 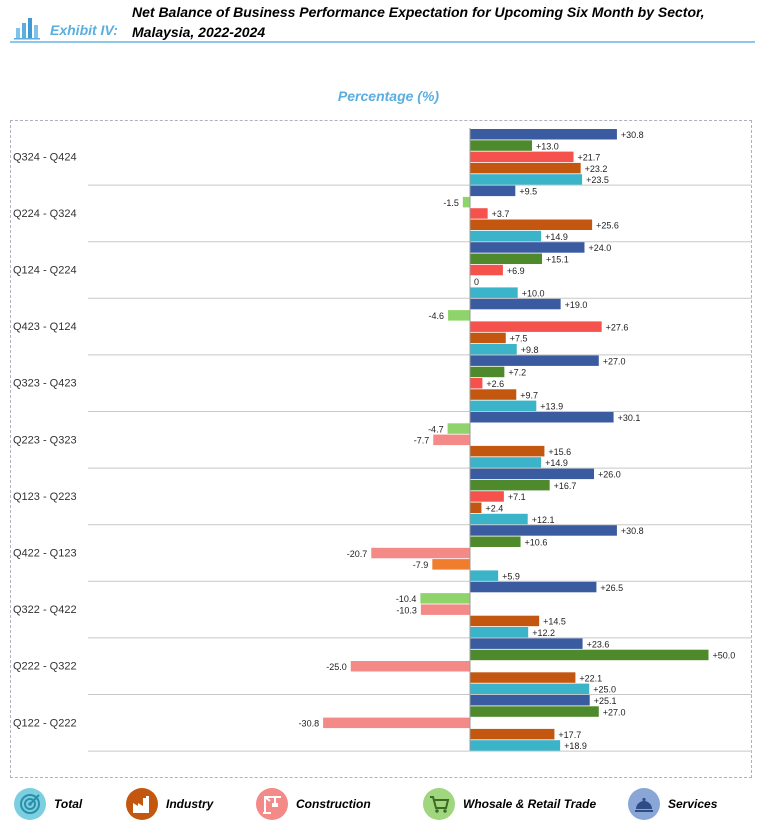 What do you see at coordinates (519, 339) in the screenshot?
I see `data-label: +7.5` at bounding box center [519, 339].